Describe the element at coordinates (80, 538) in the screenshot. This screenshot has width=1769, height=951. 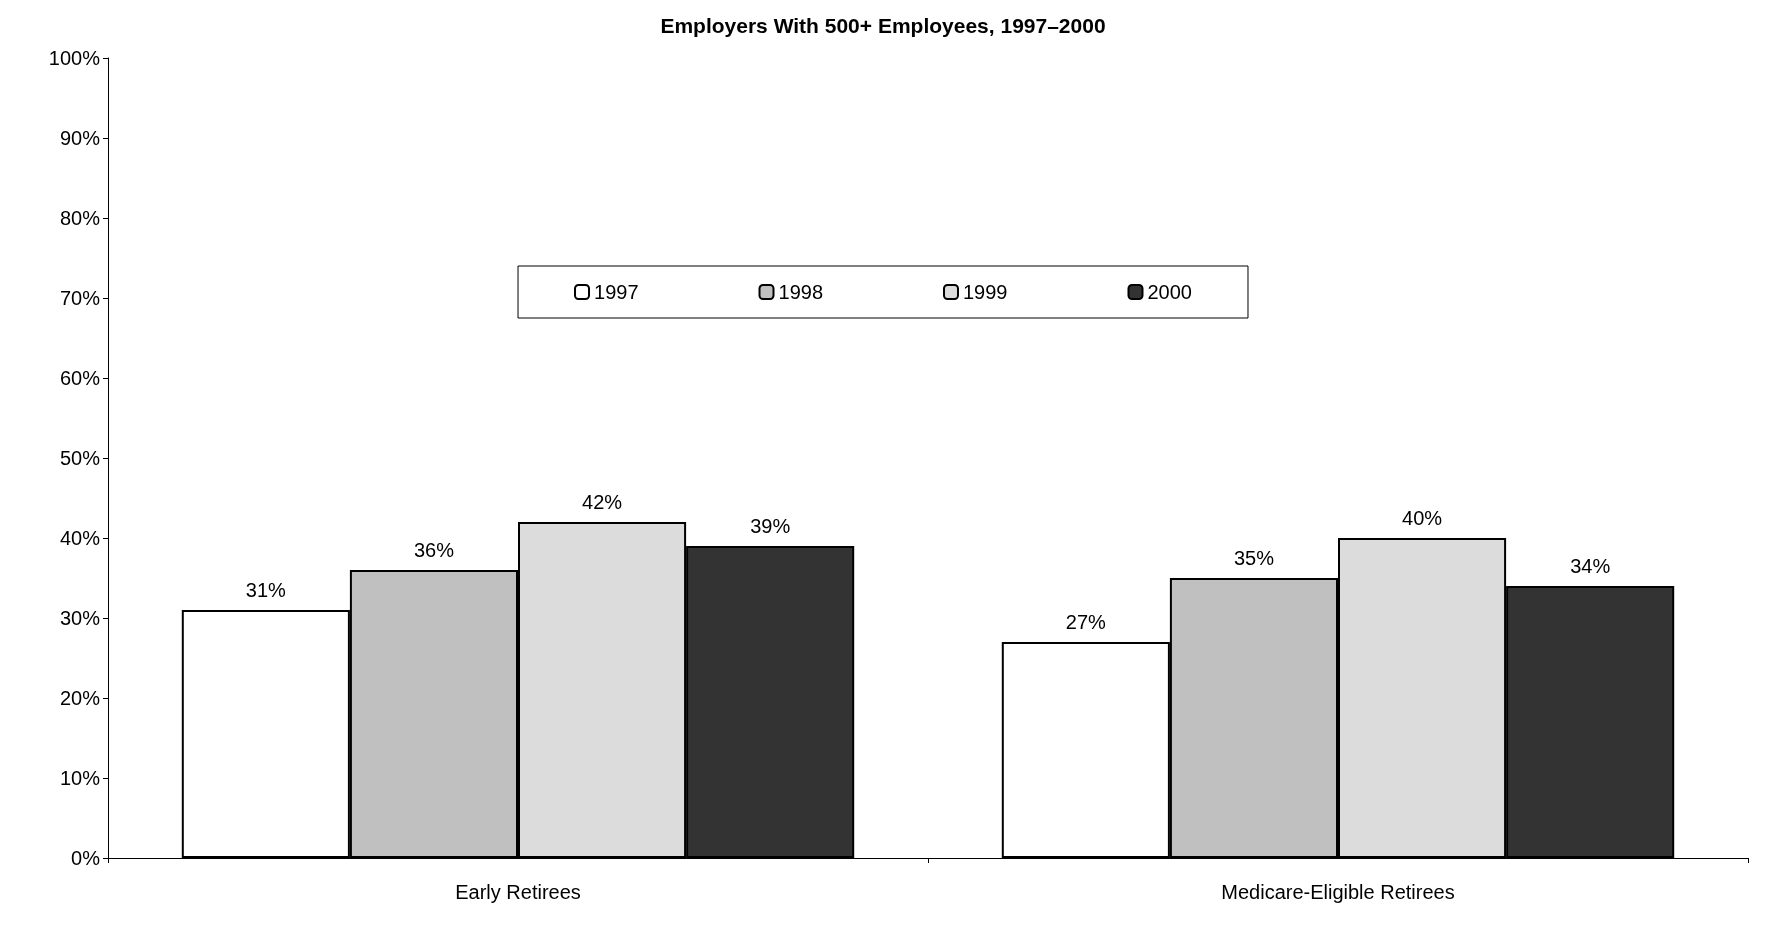
I see `y-tick-label: 40%` at that location.